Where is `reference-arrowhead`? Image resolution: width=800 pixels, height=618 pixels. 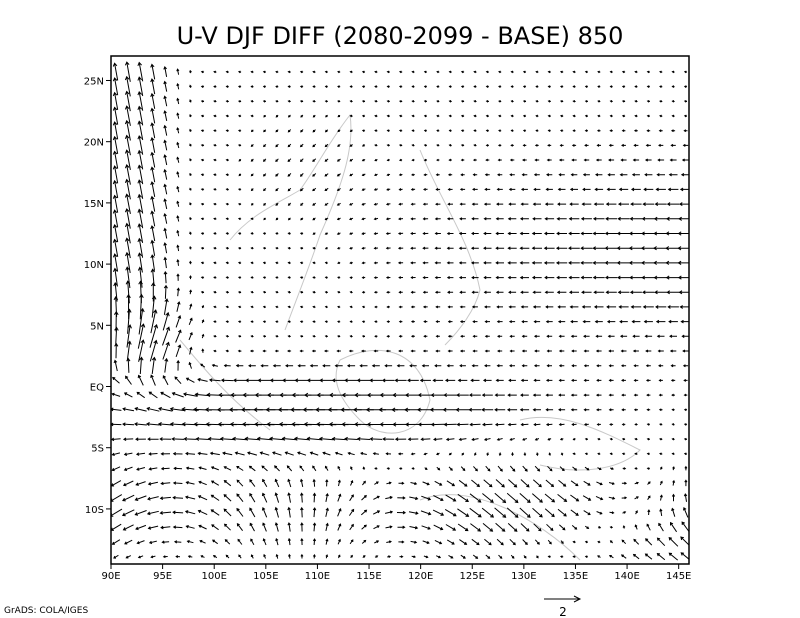
reference-arrowhead is located at coordinates (577, 599).